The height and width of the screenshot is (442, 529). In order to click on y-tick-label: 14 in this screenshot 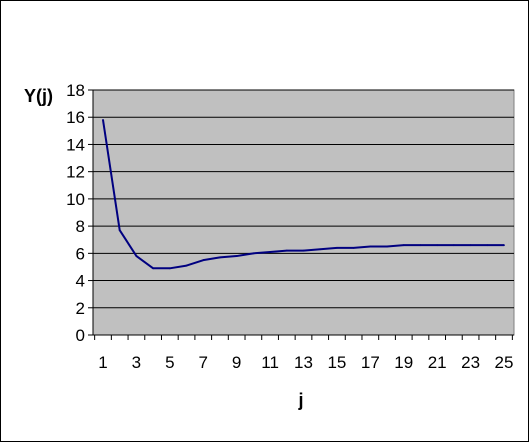, I will do `click(75, 144)`.